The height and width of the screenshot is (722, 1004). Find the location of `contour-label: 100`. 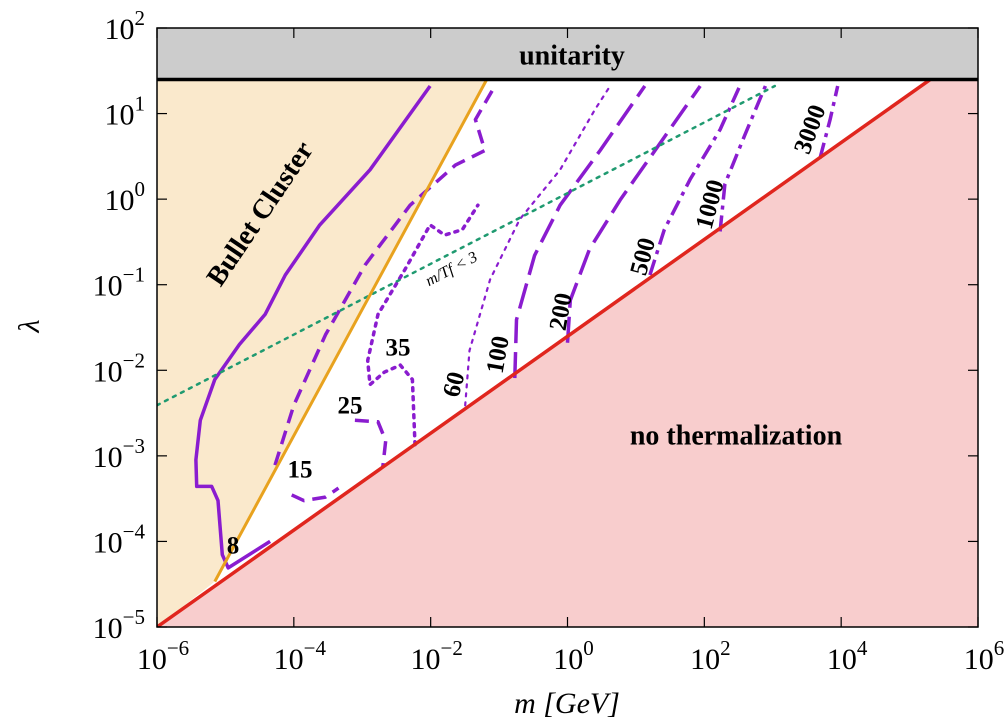

contour-label: 100 is located at coordinates (498, 355).